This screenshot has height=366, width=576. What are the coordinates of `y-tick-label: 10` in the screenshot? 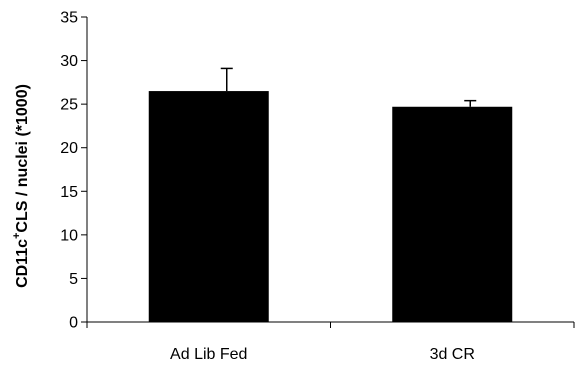 It's located at (69, 235).